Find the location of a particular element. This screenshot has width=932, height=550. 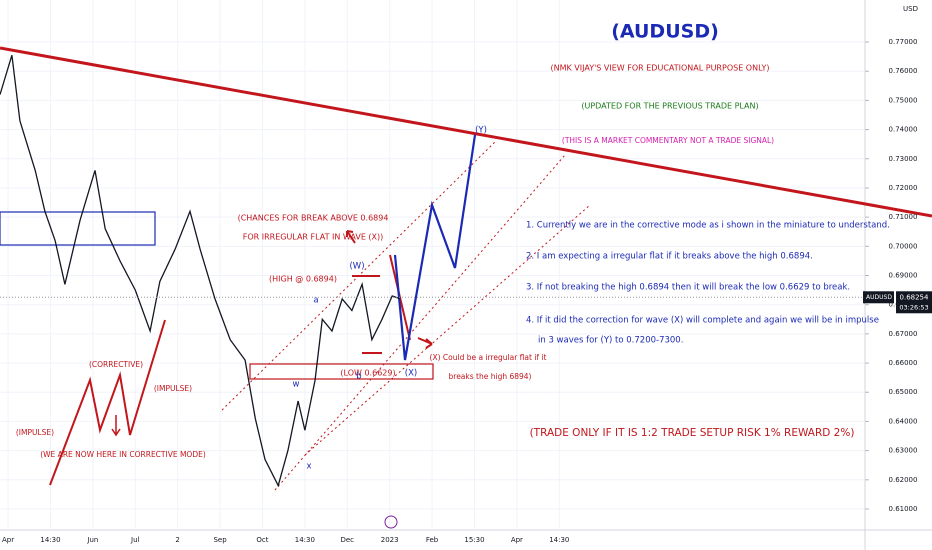

wave-label: a is located at coordinates (315, 301).